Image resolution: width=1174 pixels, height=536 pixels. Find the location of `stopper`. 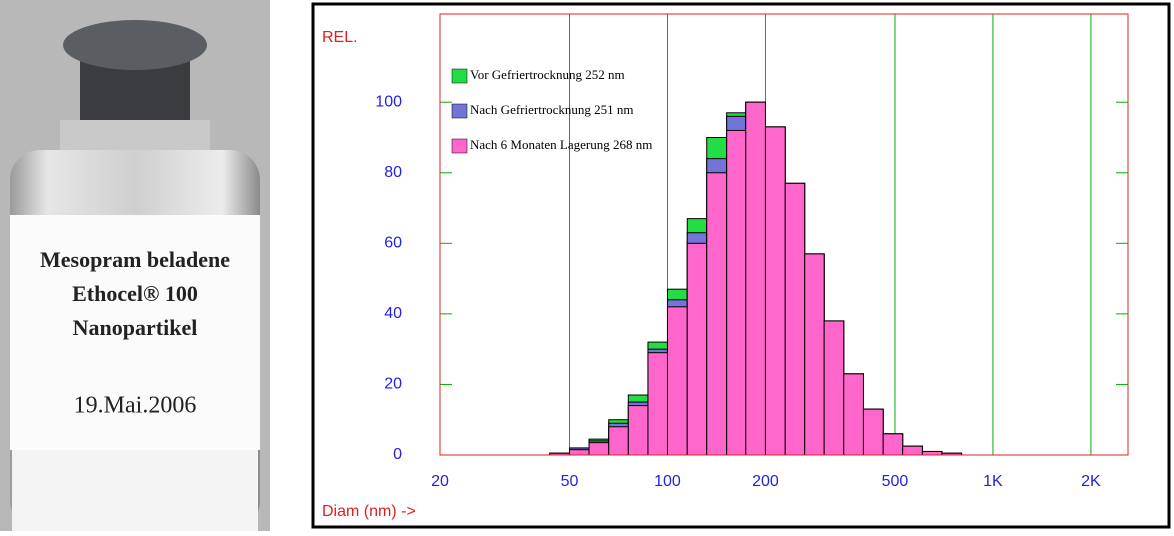

stopper is located at coordinates (135, 95).